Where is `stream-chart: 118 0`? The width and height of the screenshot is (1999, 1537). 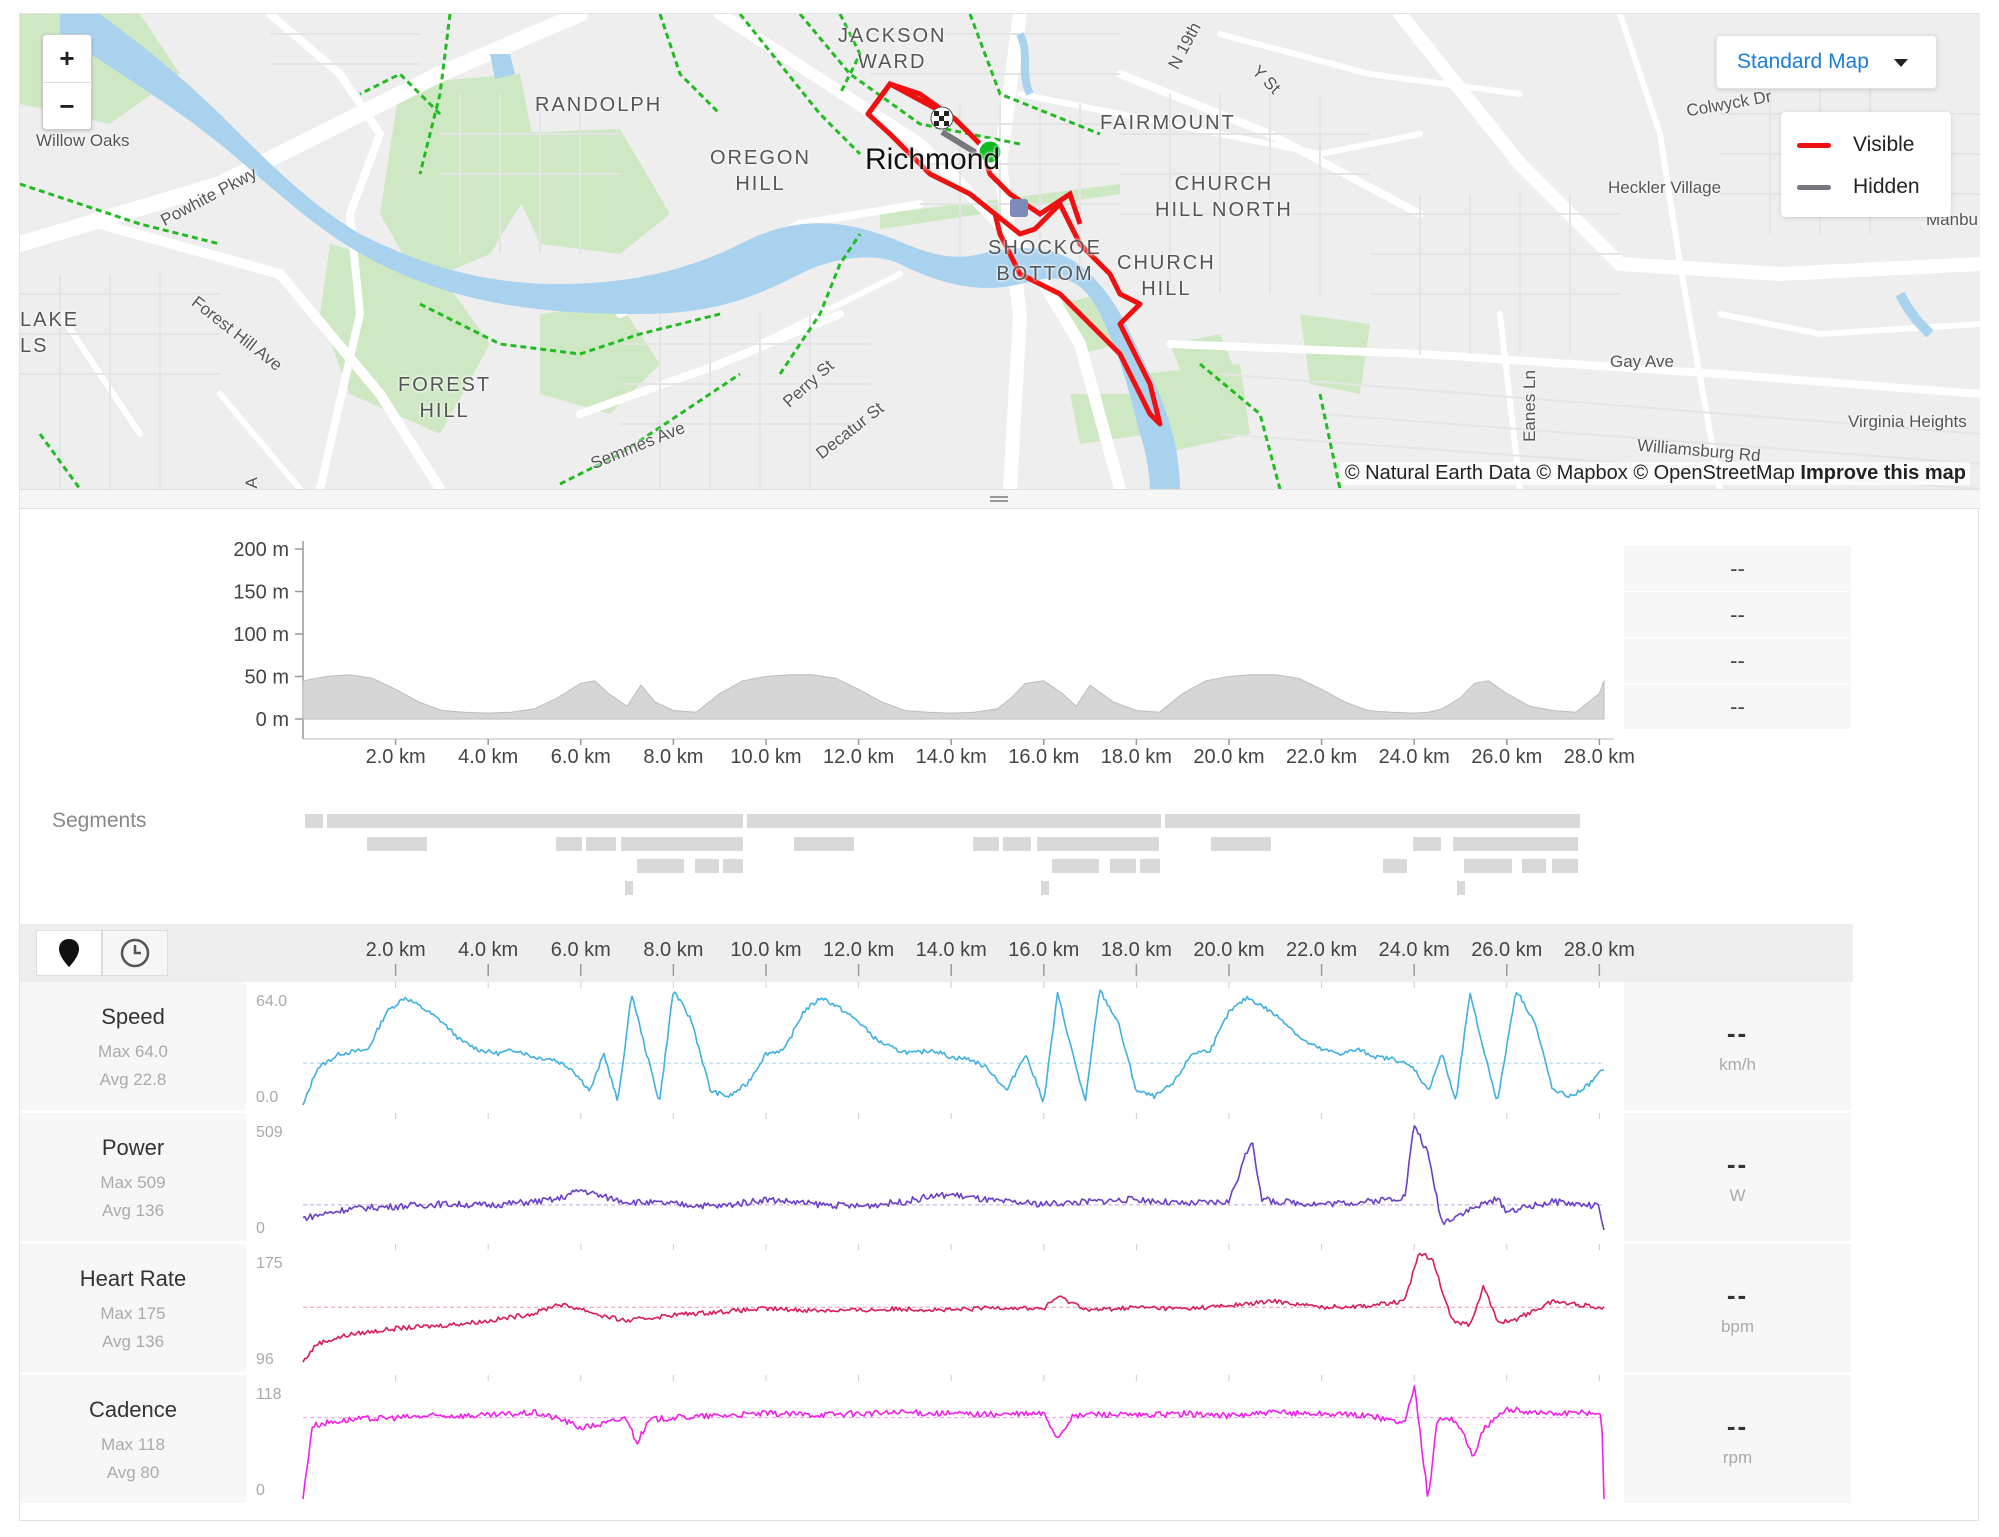 stream-chart: 118 0 is located at coordinates (935, 1439).